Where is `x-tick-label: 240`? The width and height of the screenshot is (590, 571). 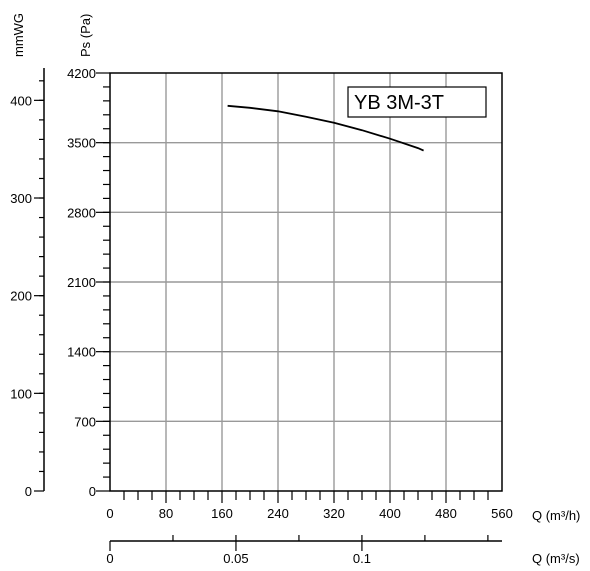 x-tick-label: 240 is located at coordinates (278, 513).